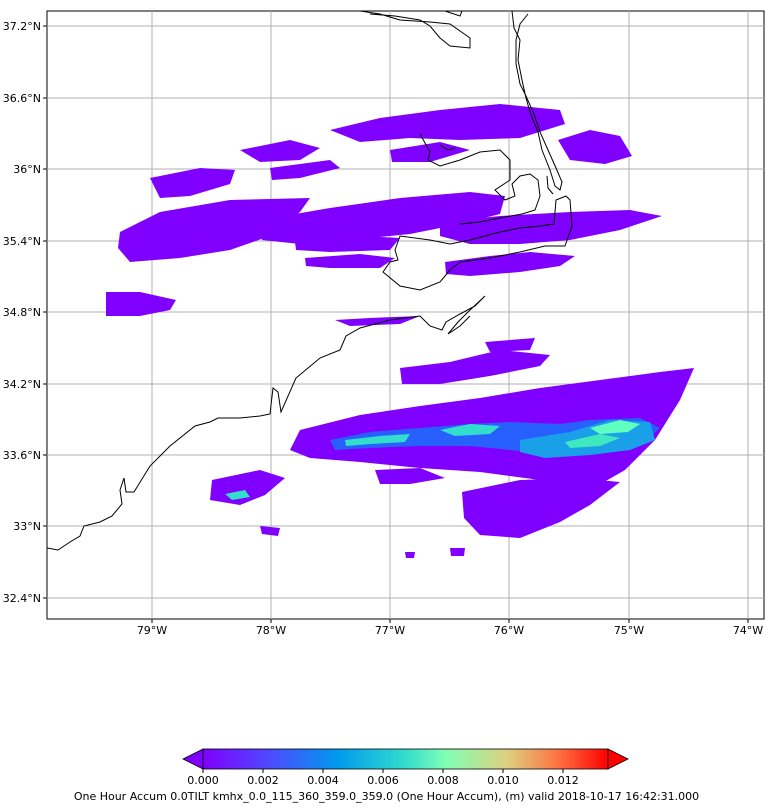 The height and width of the screenshot is (809, 773). What do you see at coordinates (405, 759) in the screenshot?
I see `colorbar-gradient` at bounding box center [405, 759].